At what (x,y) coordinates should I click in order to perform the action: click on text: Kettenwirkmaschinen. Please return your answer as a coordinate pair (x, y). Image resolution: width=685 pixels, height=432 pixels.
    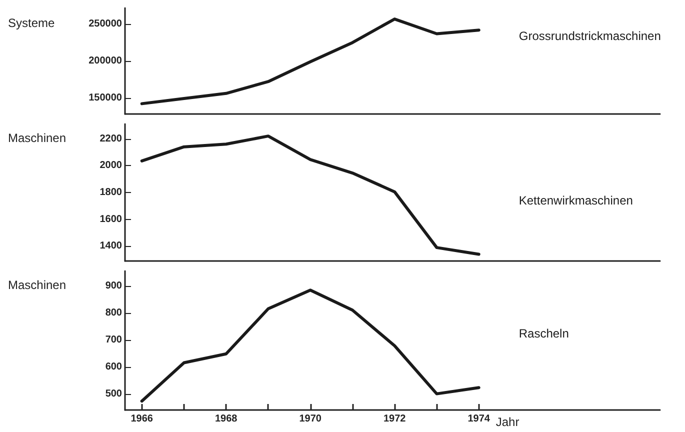
    Looking at the image, I should click on (575, 200).